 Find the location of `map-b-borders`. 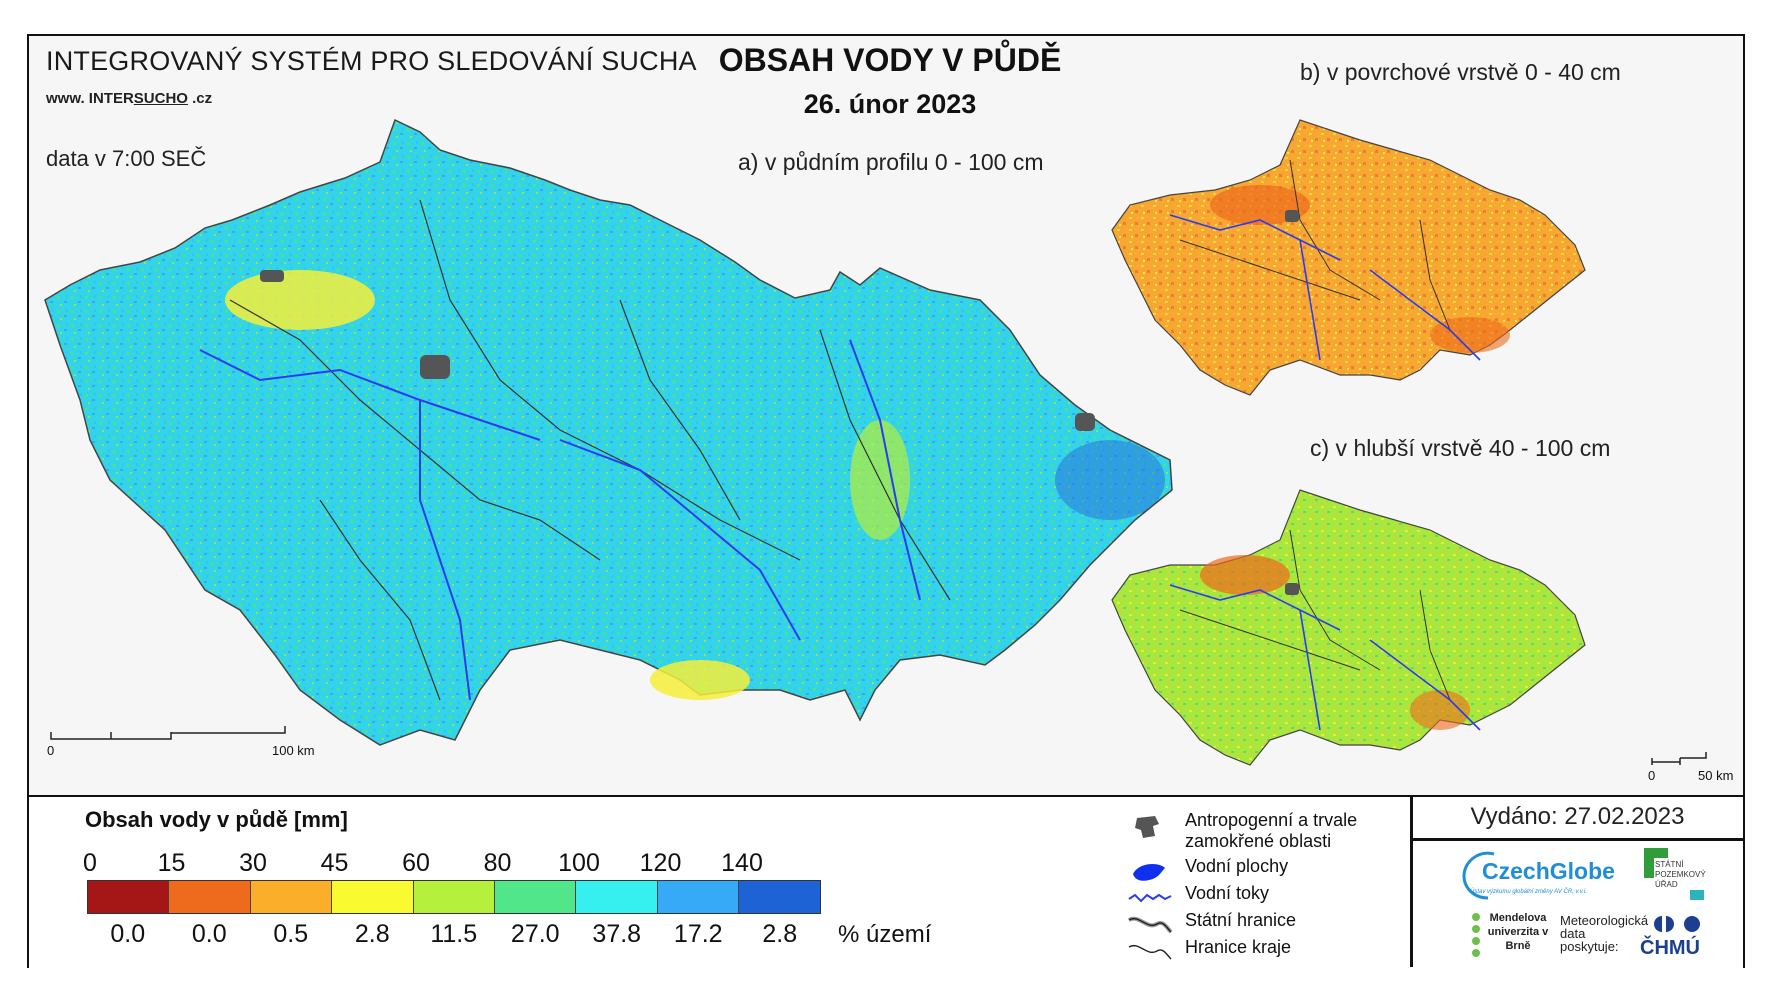

map-b-borders is located at coordinates (1315, 245).